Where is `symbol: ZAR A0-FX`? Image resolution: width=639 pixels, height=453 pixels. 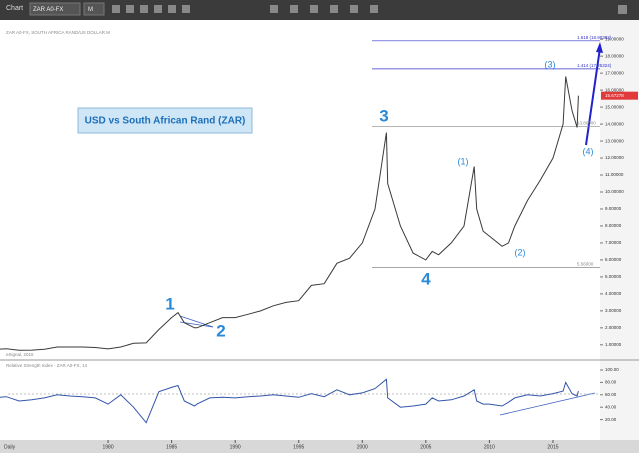
symbol: ZAR A0-FX is located at coordinates (48, 10).